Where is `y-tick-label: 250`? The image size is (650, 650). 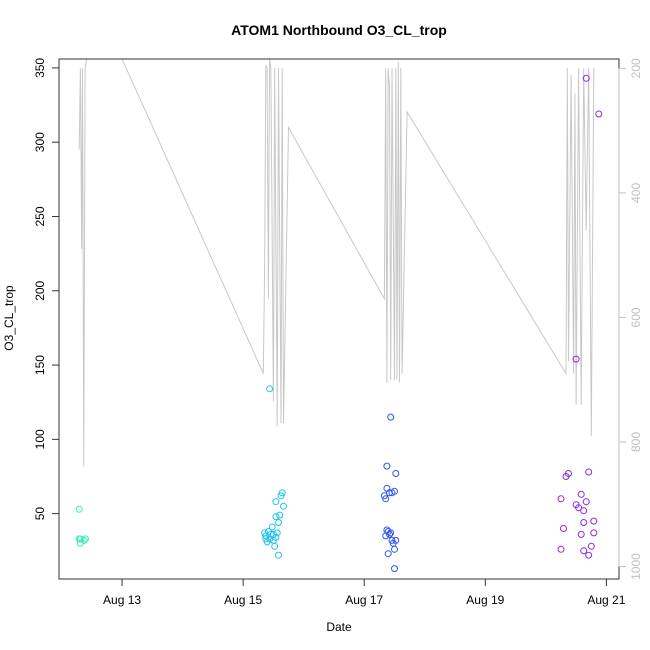 y-tick-label: 250 is located at coordinates (40, 216).